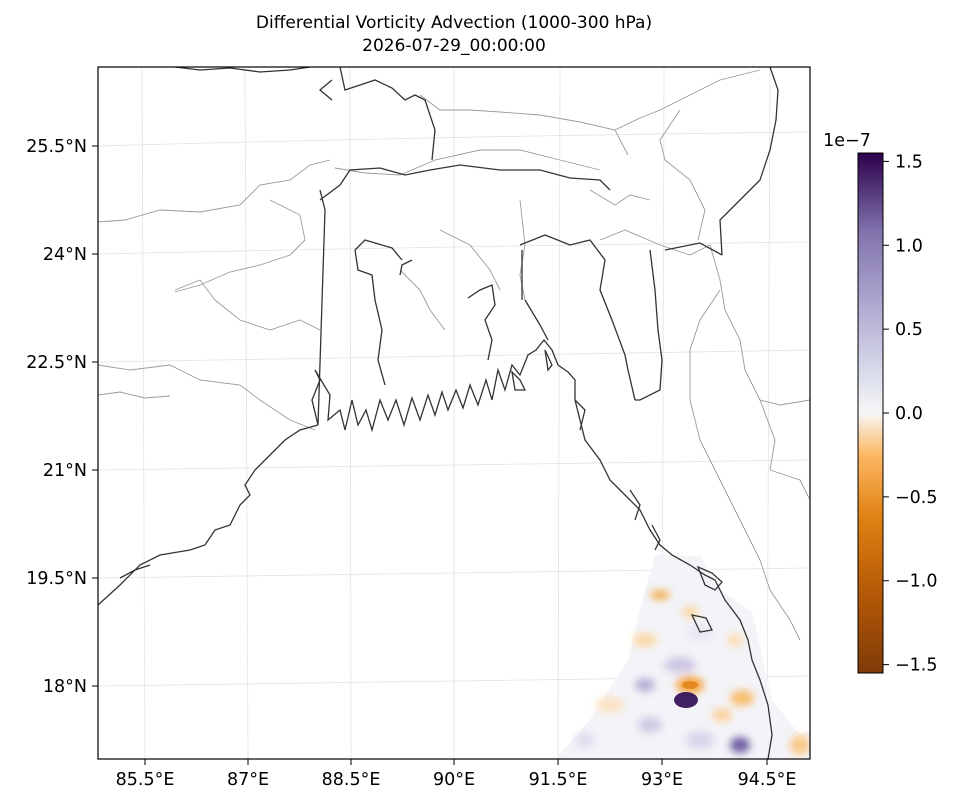  Describe the element at coordinates (56, 579) in the screenshot. I see `lat-tick-label: 19.5°N` at that location.